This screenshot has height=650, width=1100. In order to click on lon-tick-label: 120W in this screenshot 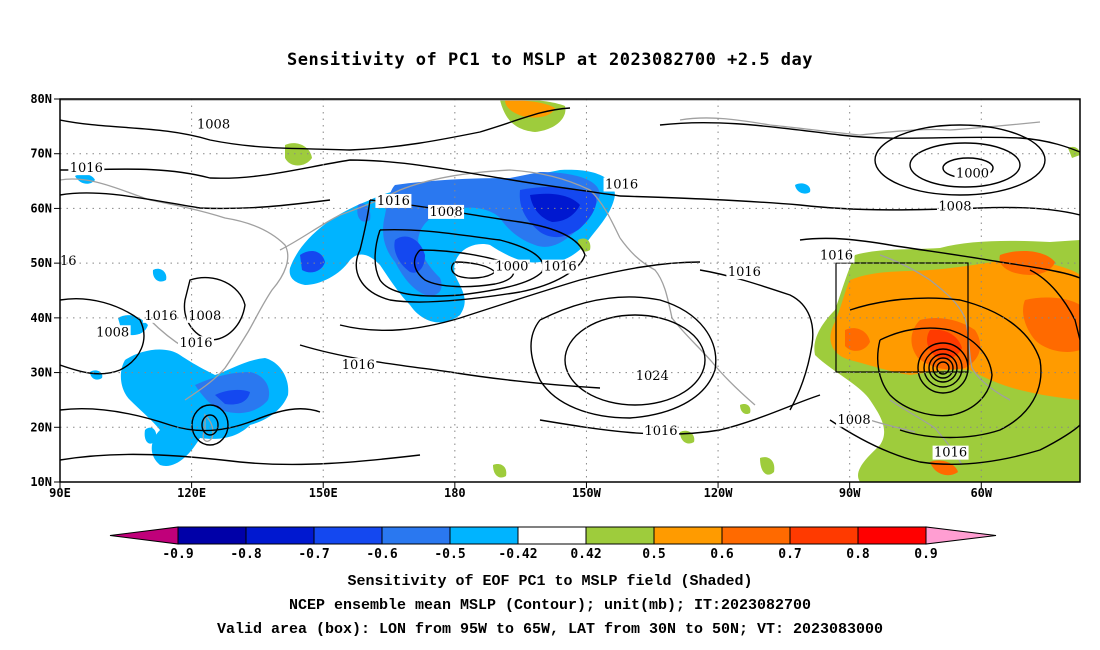, I will do `click(719, 493)`.